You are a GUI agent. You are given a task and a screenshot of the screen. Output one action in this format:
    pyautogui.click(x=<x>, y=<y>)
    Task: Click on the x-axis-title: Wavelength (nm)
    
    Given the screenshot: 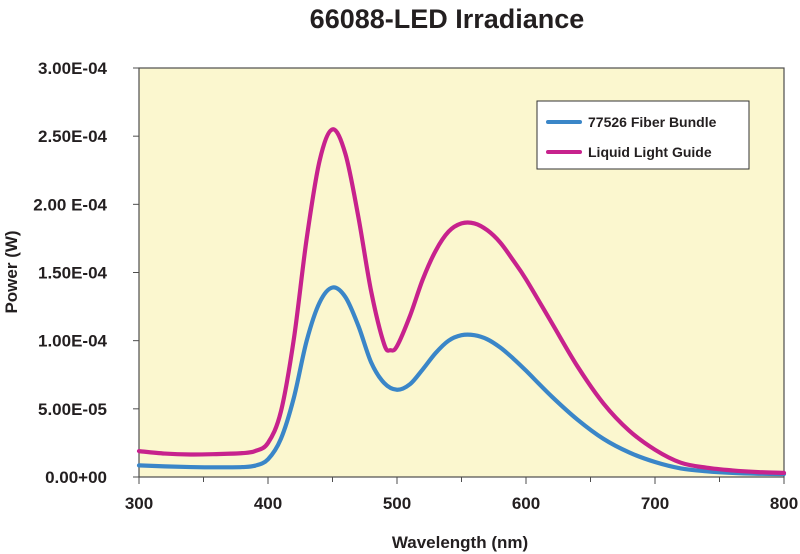 What is the action you would take?
    pyautogui.click(x=460, y=542)
    